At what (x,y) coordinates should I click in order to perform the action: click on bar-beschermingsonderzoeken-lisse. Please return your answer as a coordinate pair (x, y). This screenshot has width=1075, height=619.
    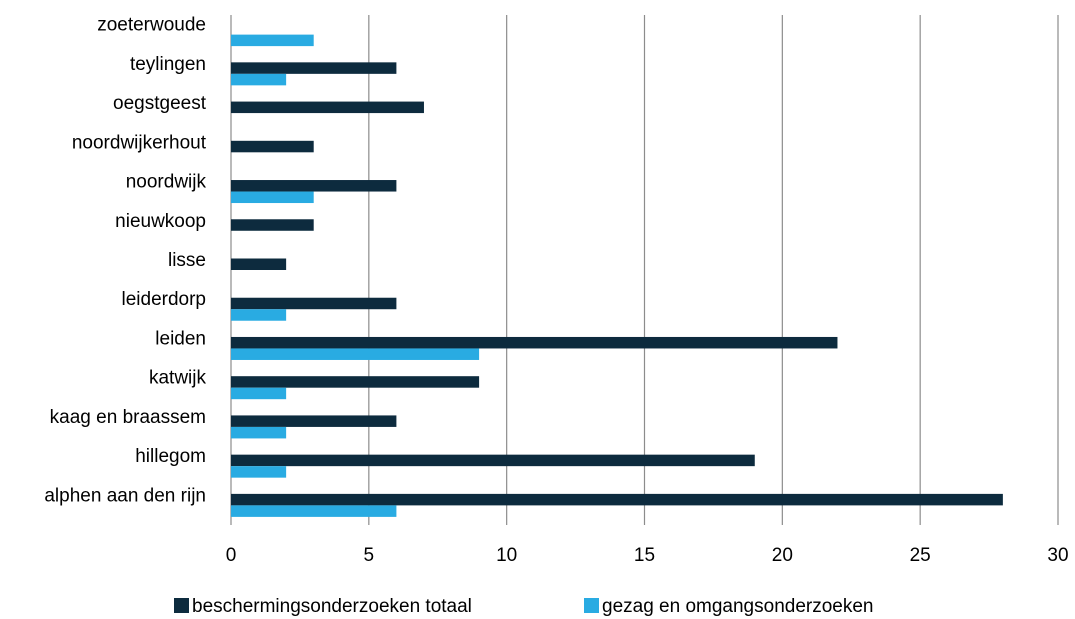
    Looking at the image, I should click on (259, 264).